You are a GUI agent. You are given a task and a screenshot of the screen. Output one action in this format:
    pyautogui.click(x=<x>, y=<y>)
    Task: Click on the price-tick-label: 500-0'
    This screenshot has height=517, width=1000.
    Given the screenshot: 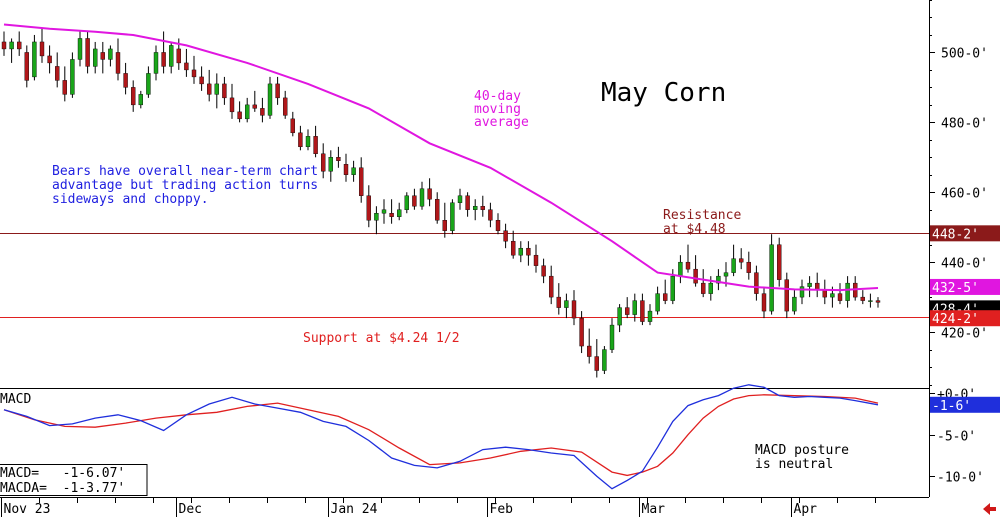 What is the action you would take?
    pyautogui.click(x=964, y=54)
    